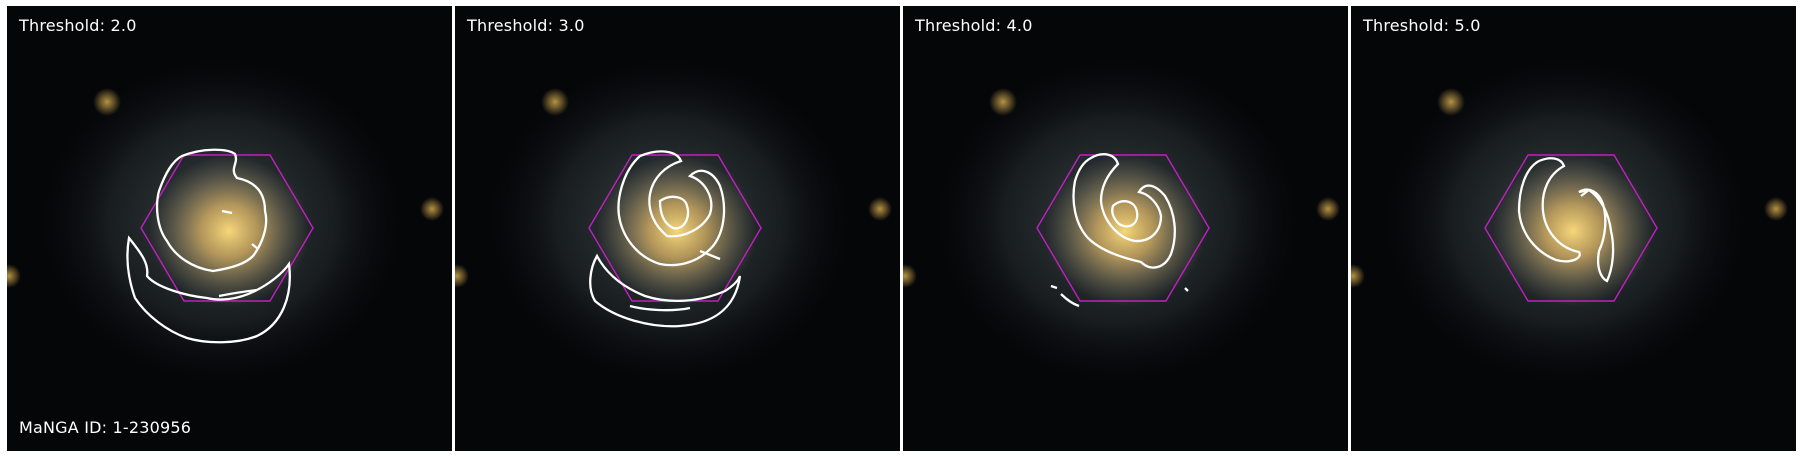 The image size is (1800, 457). Describe the element at coordinates (105, 427) in the screenshot. I see `galaxy-id-label: MaNGA ID: 1-230956` at that location.